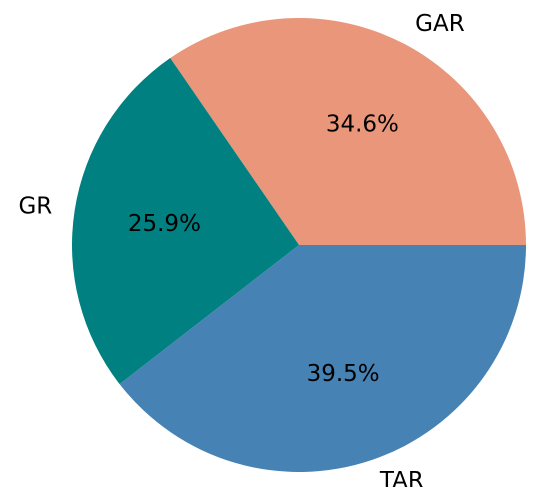  What do you see at coordinates (440, 24) in the screenshot?
I see `slice-label-gar: GAR` at bounding box center [440, 24].